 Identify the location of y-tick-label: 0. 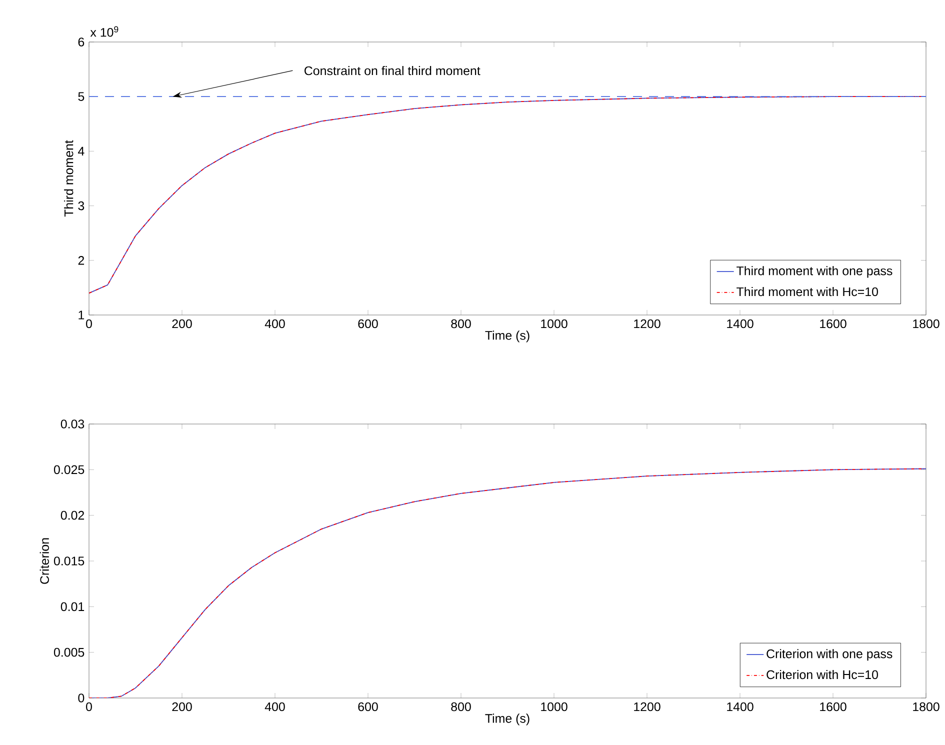
(81, 698).